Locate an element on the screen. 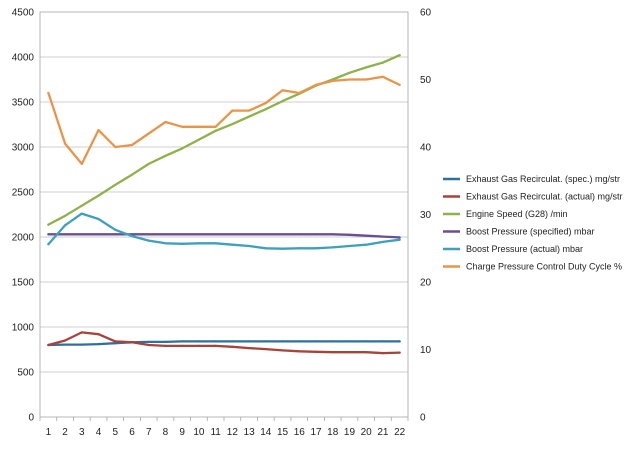  legend-item: Charge Pressure Control Duty Cycle % is located at coordinates (532, 267).